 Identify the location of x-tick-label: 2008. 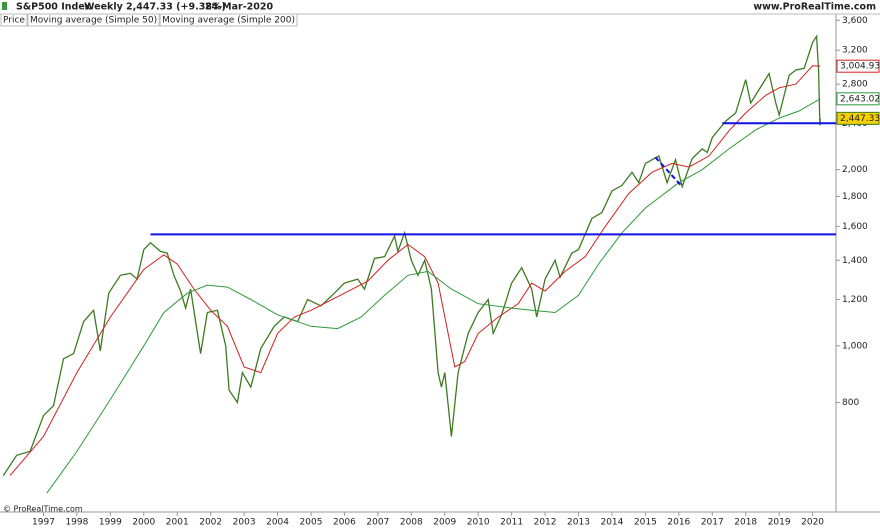
(411, 523).